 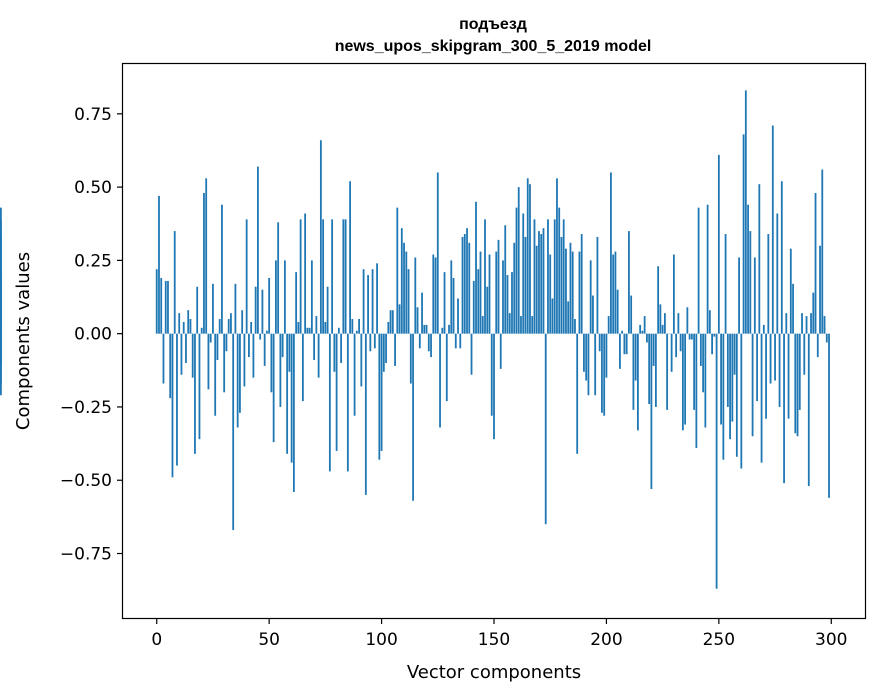 What do you see at coordinates (493, 24) in the screenshot?
I see `chart-title: подъезд` at bounding box center [493, 24].